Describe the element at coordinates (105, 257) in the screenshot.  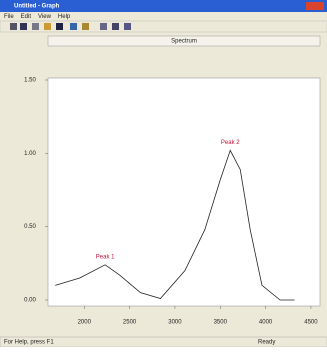
I see `annotation: Peak 1` at that location.